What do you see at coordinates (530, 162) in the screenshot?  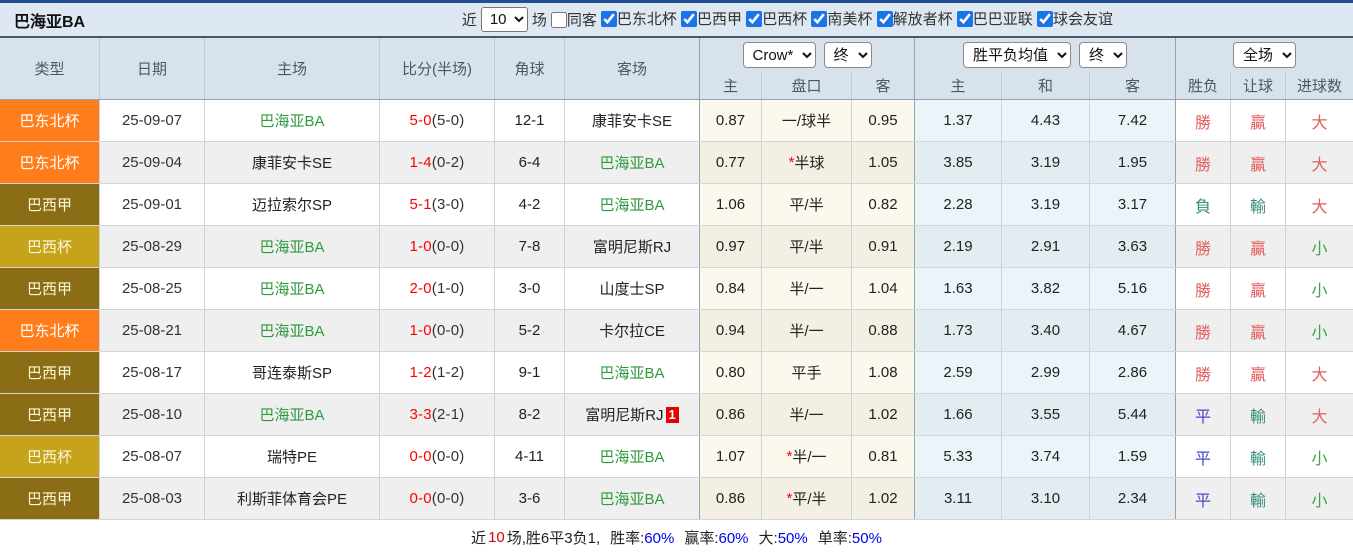 I see `corner-score: 6-4` at bounding box center [530, 162].